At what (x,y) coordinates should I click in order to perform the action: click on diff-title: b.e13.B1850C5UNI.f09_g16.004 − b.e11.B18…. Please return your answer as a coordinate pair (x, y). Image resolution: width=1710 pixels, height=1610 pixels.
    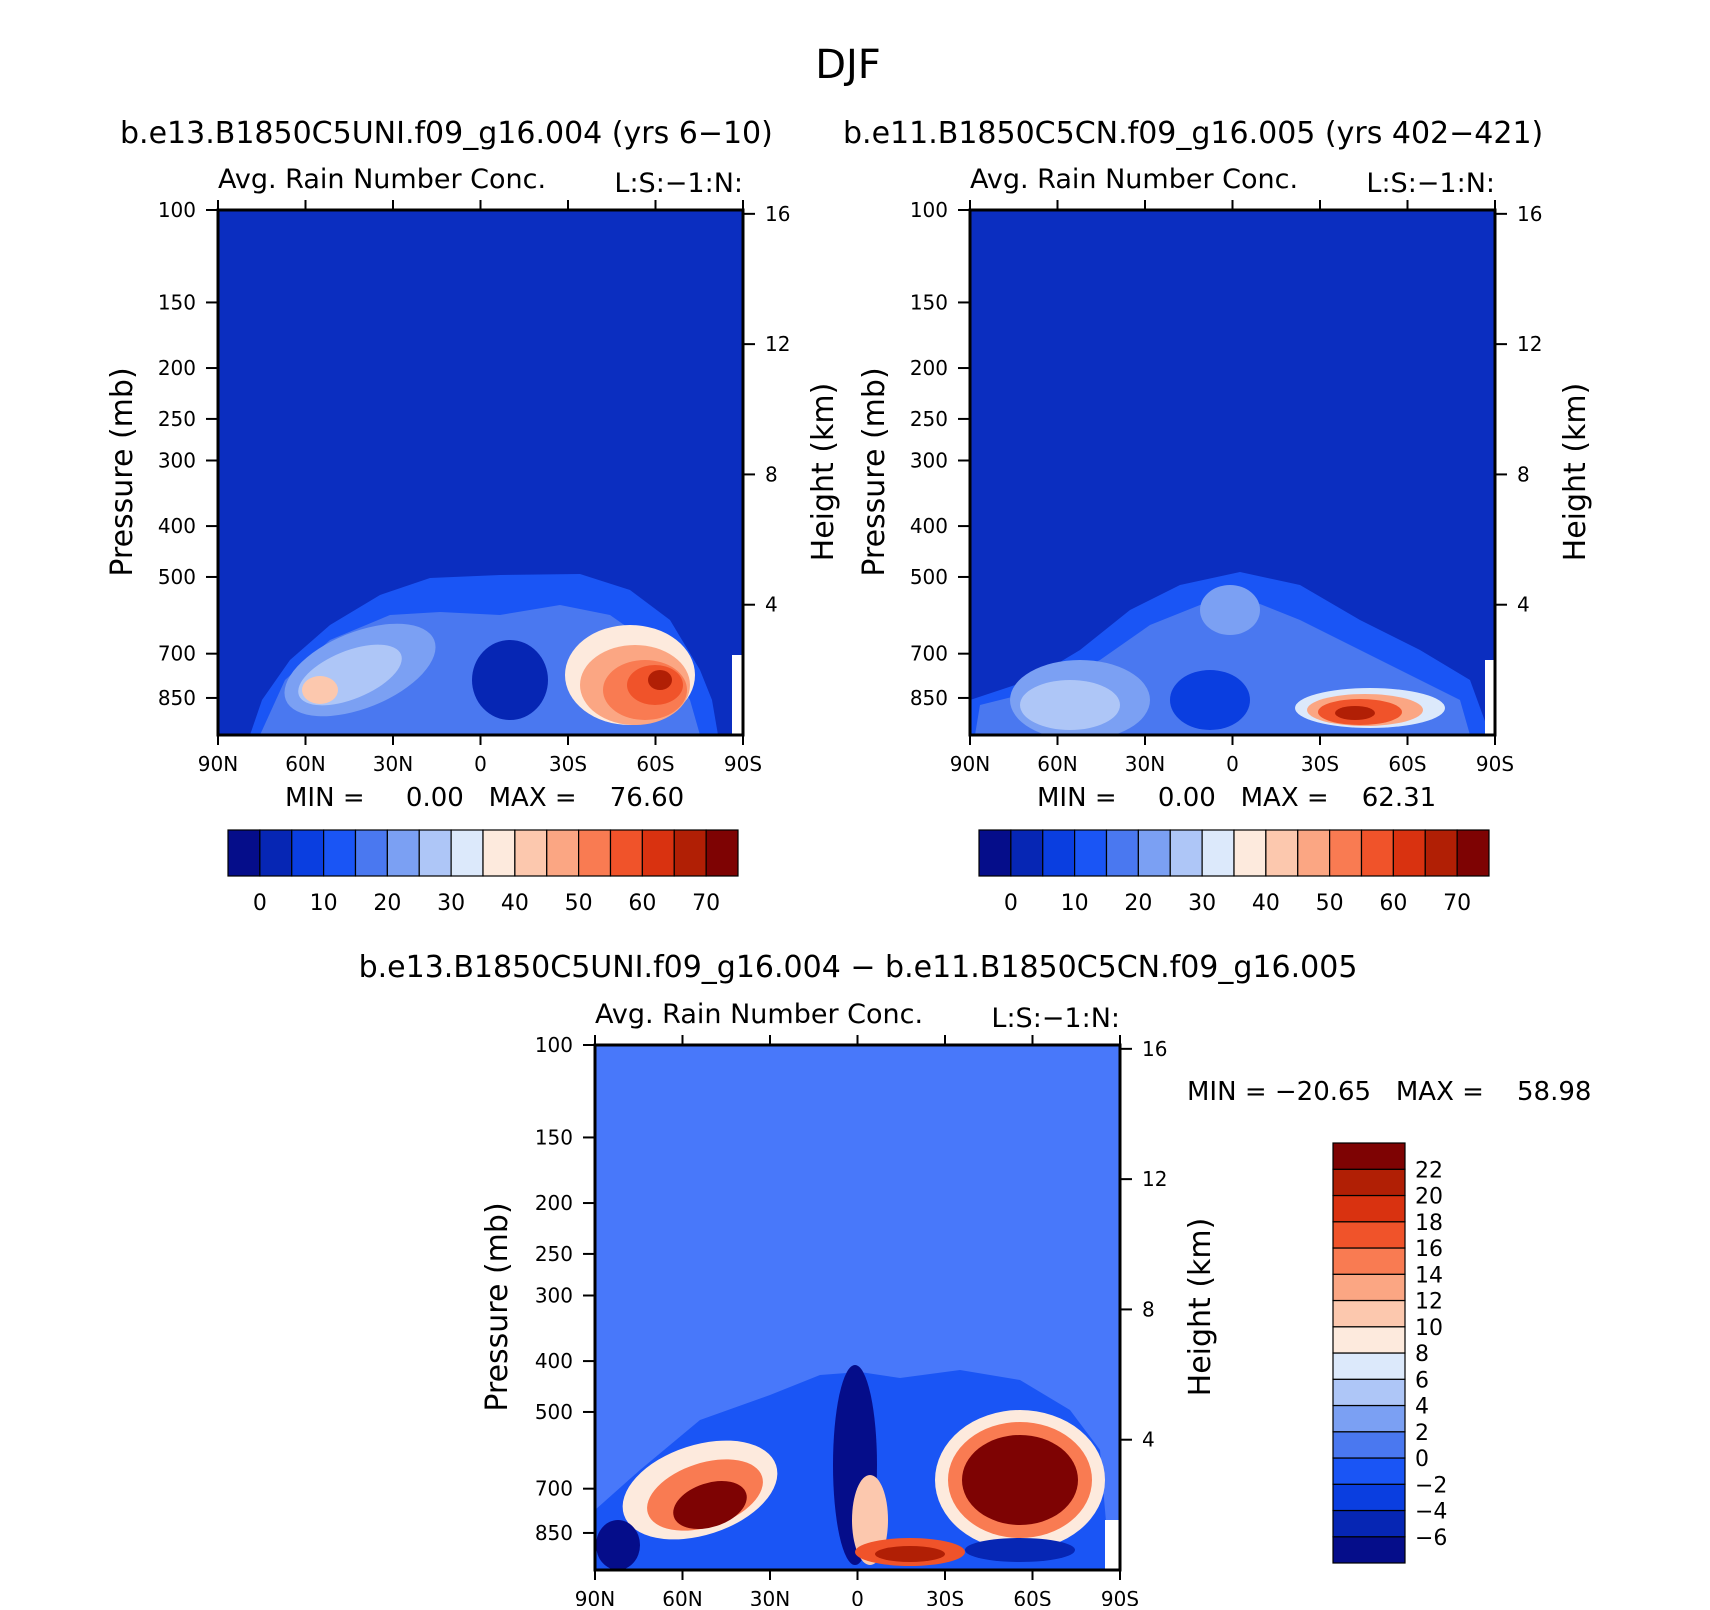
    Looking at the image, I should click on (858, 967).